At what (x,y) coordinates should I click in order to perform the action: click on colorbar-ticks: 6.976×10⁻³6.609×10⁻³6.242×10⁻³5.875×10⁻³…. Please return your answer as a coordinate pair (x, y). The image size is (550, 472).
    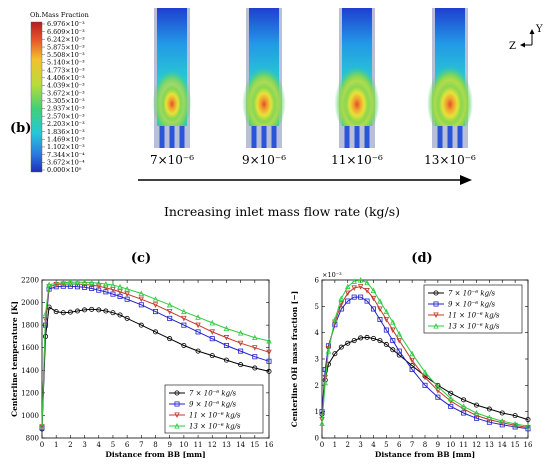
    Looking at the image, I should click on (63, 97).